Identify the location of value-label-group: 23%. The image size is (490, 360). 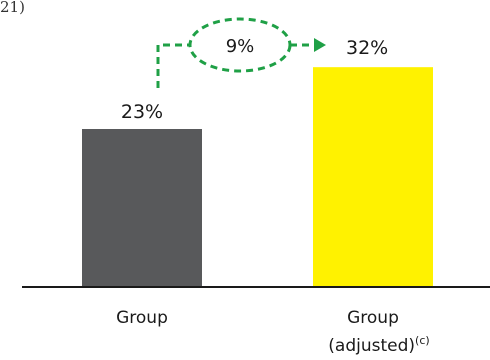
(142, 112).